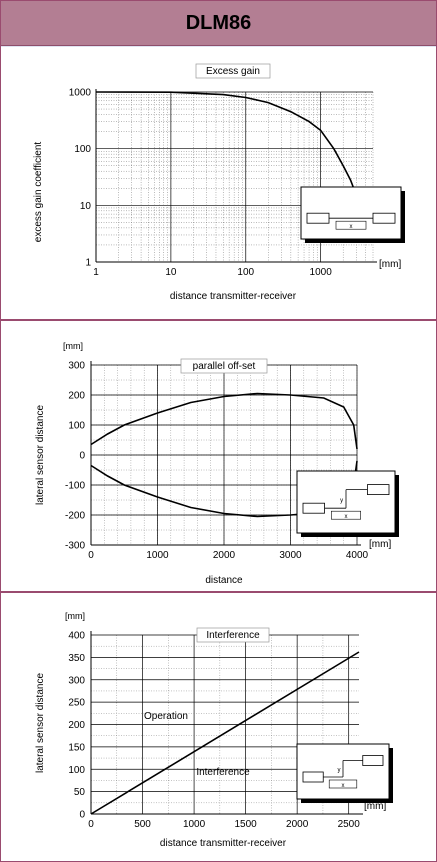 The height and width of the screenshot is (862, 437). What do you see at coordinates (357, 555) in the screenshot?
I see `x-tick-label: 4000` at bounding box center [357, 555].